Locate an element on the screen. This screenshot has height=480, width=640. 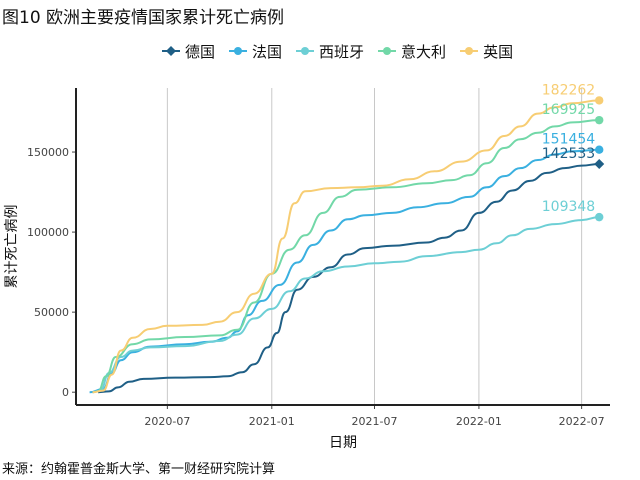
legend-label: 法国 is located at coordinates (267, 51).